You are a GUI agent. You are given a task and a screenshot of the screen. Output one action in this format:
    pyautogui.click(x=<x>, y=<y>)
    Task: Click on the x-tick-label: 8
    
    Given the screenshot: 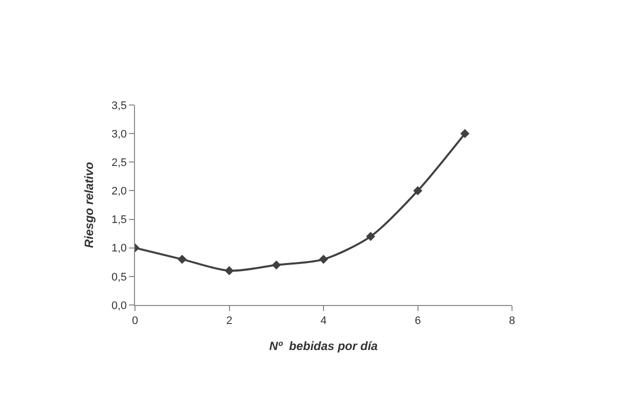 What is the action you would take?
    pyautogui.click(x=512, y=321)
    